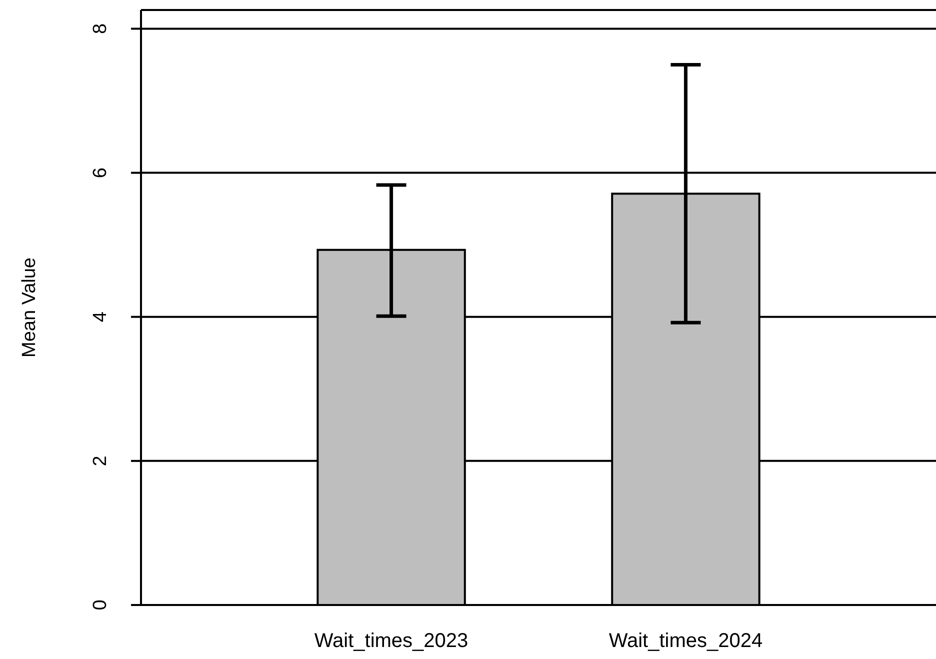 The image size is (936, 659). I want to click on x-tick-label: Wait_times_2023, so click(391, 641).